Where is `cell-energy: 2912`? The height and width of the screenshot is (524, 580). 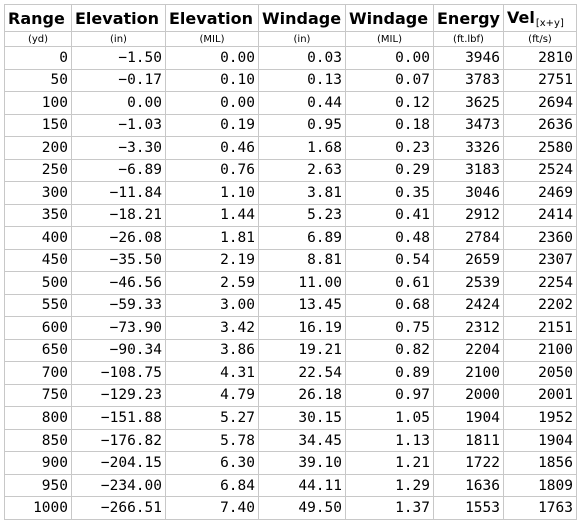
cell-energy: 2912 is located at coordinates (468, 215).